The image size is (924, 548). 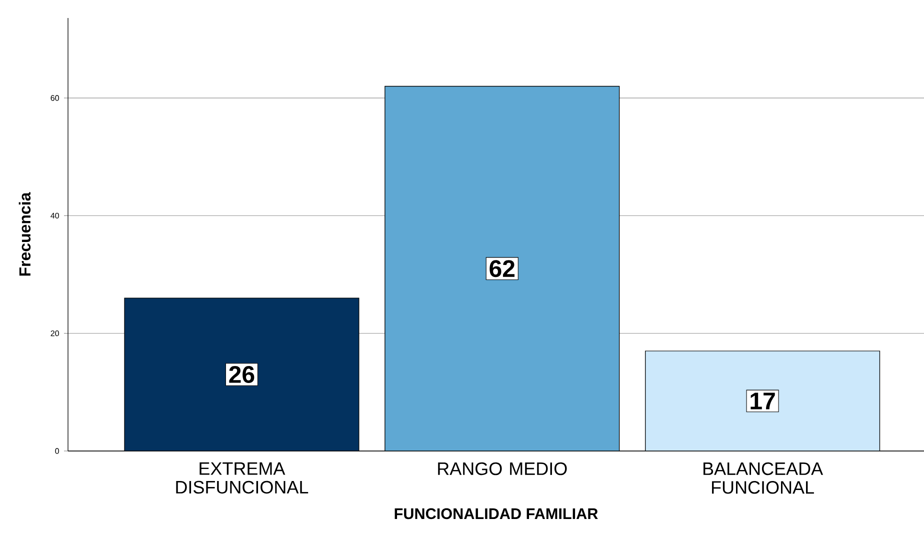 I want to click on data-label: 26, so click(x=241, y=374).